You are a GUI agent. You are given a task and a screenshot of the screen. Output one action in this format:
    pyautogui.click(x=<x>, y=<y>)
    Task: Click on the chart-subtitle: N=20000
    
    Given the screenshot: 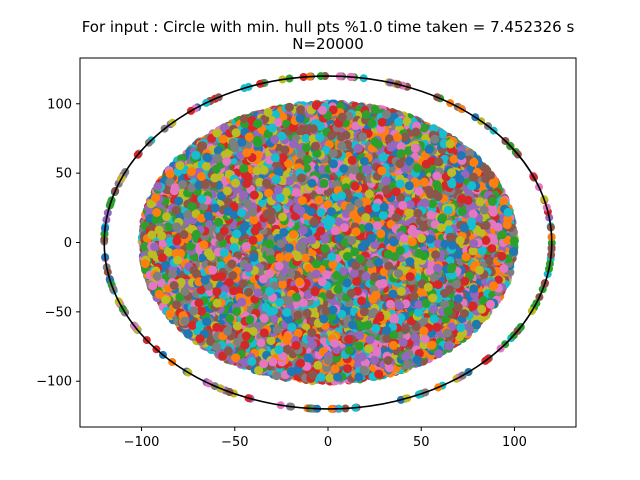 What is the action you would take?
    pyautogui.click(x=328, y=44)
    